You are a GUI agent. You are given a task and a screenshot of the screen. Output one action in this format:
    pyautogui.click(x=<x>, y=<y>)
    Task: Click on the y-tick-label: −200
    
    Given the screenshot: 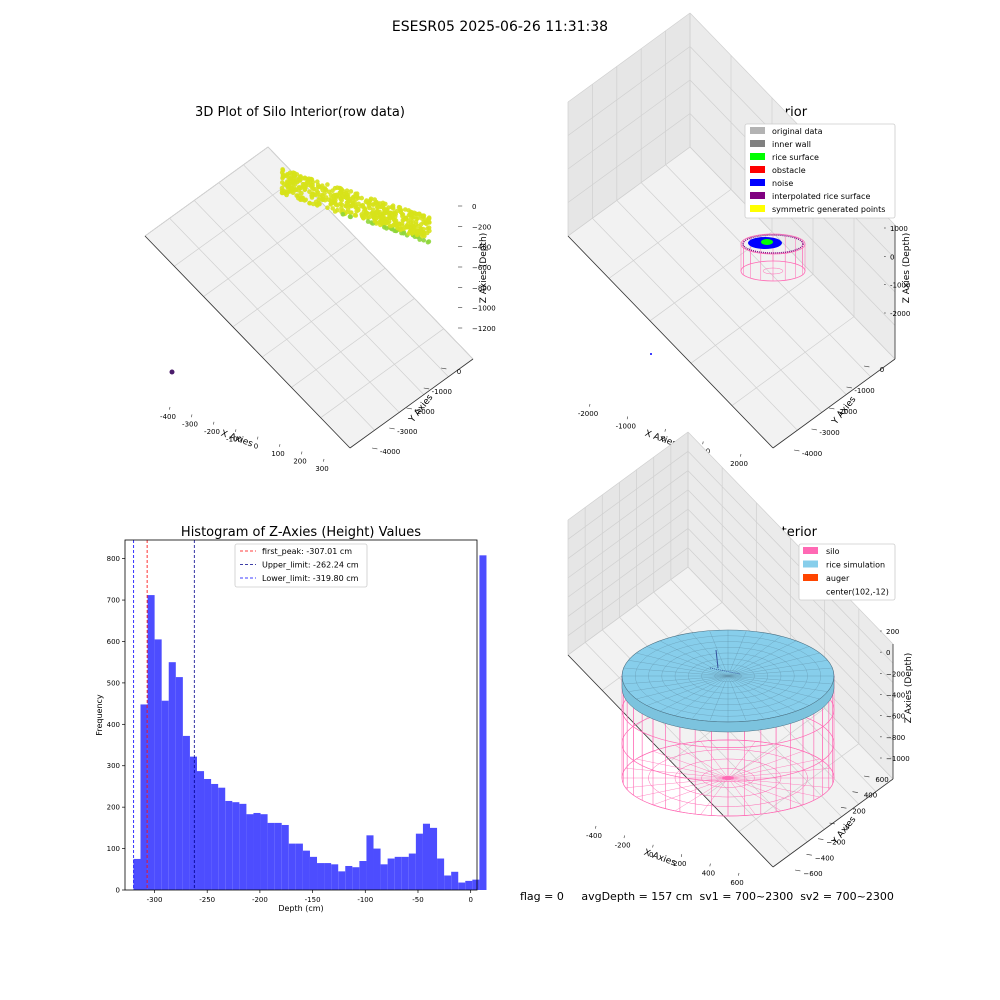 What is the action you would take?
    pyautogui.click(x=835, y=843)
    